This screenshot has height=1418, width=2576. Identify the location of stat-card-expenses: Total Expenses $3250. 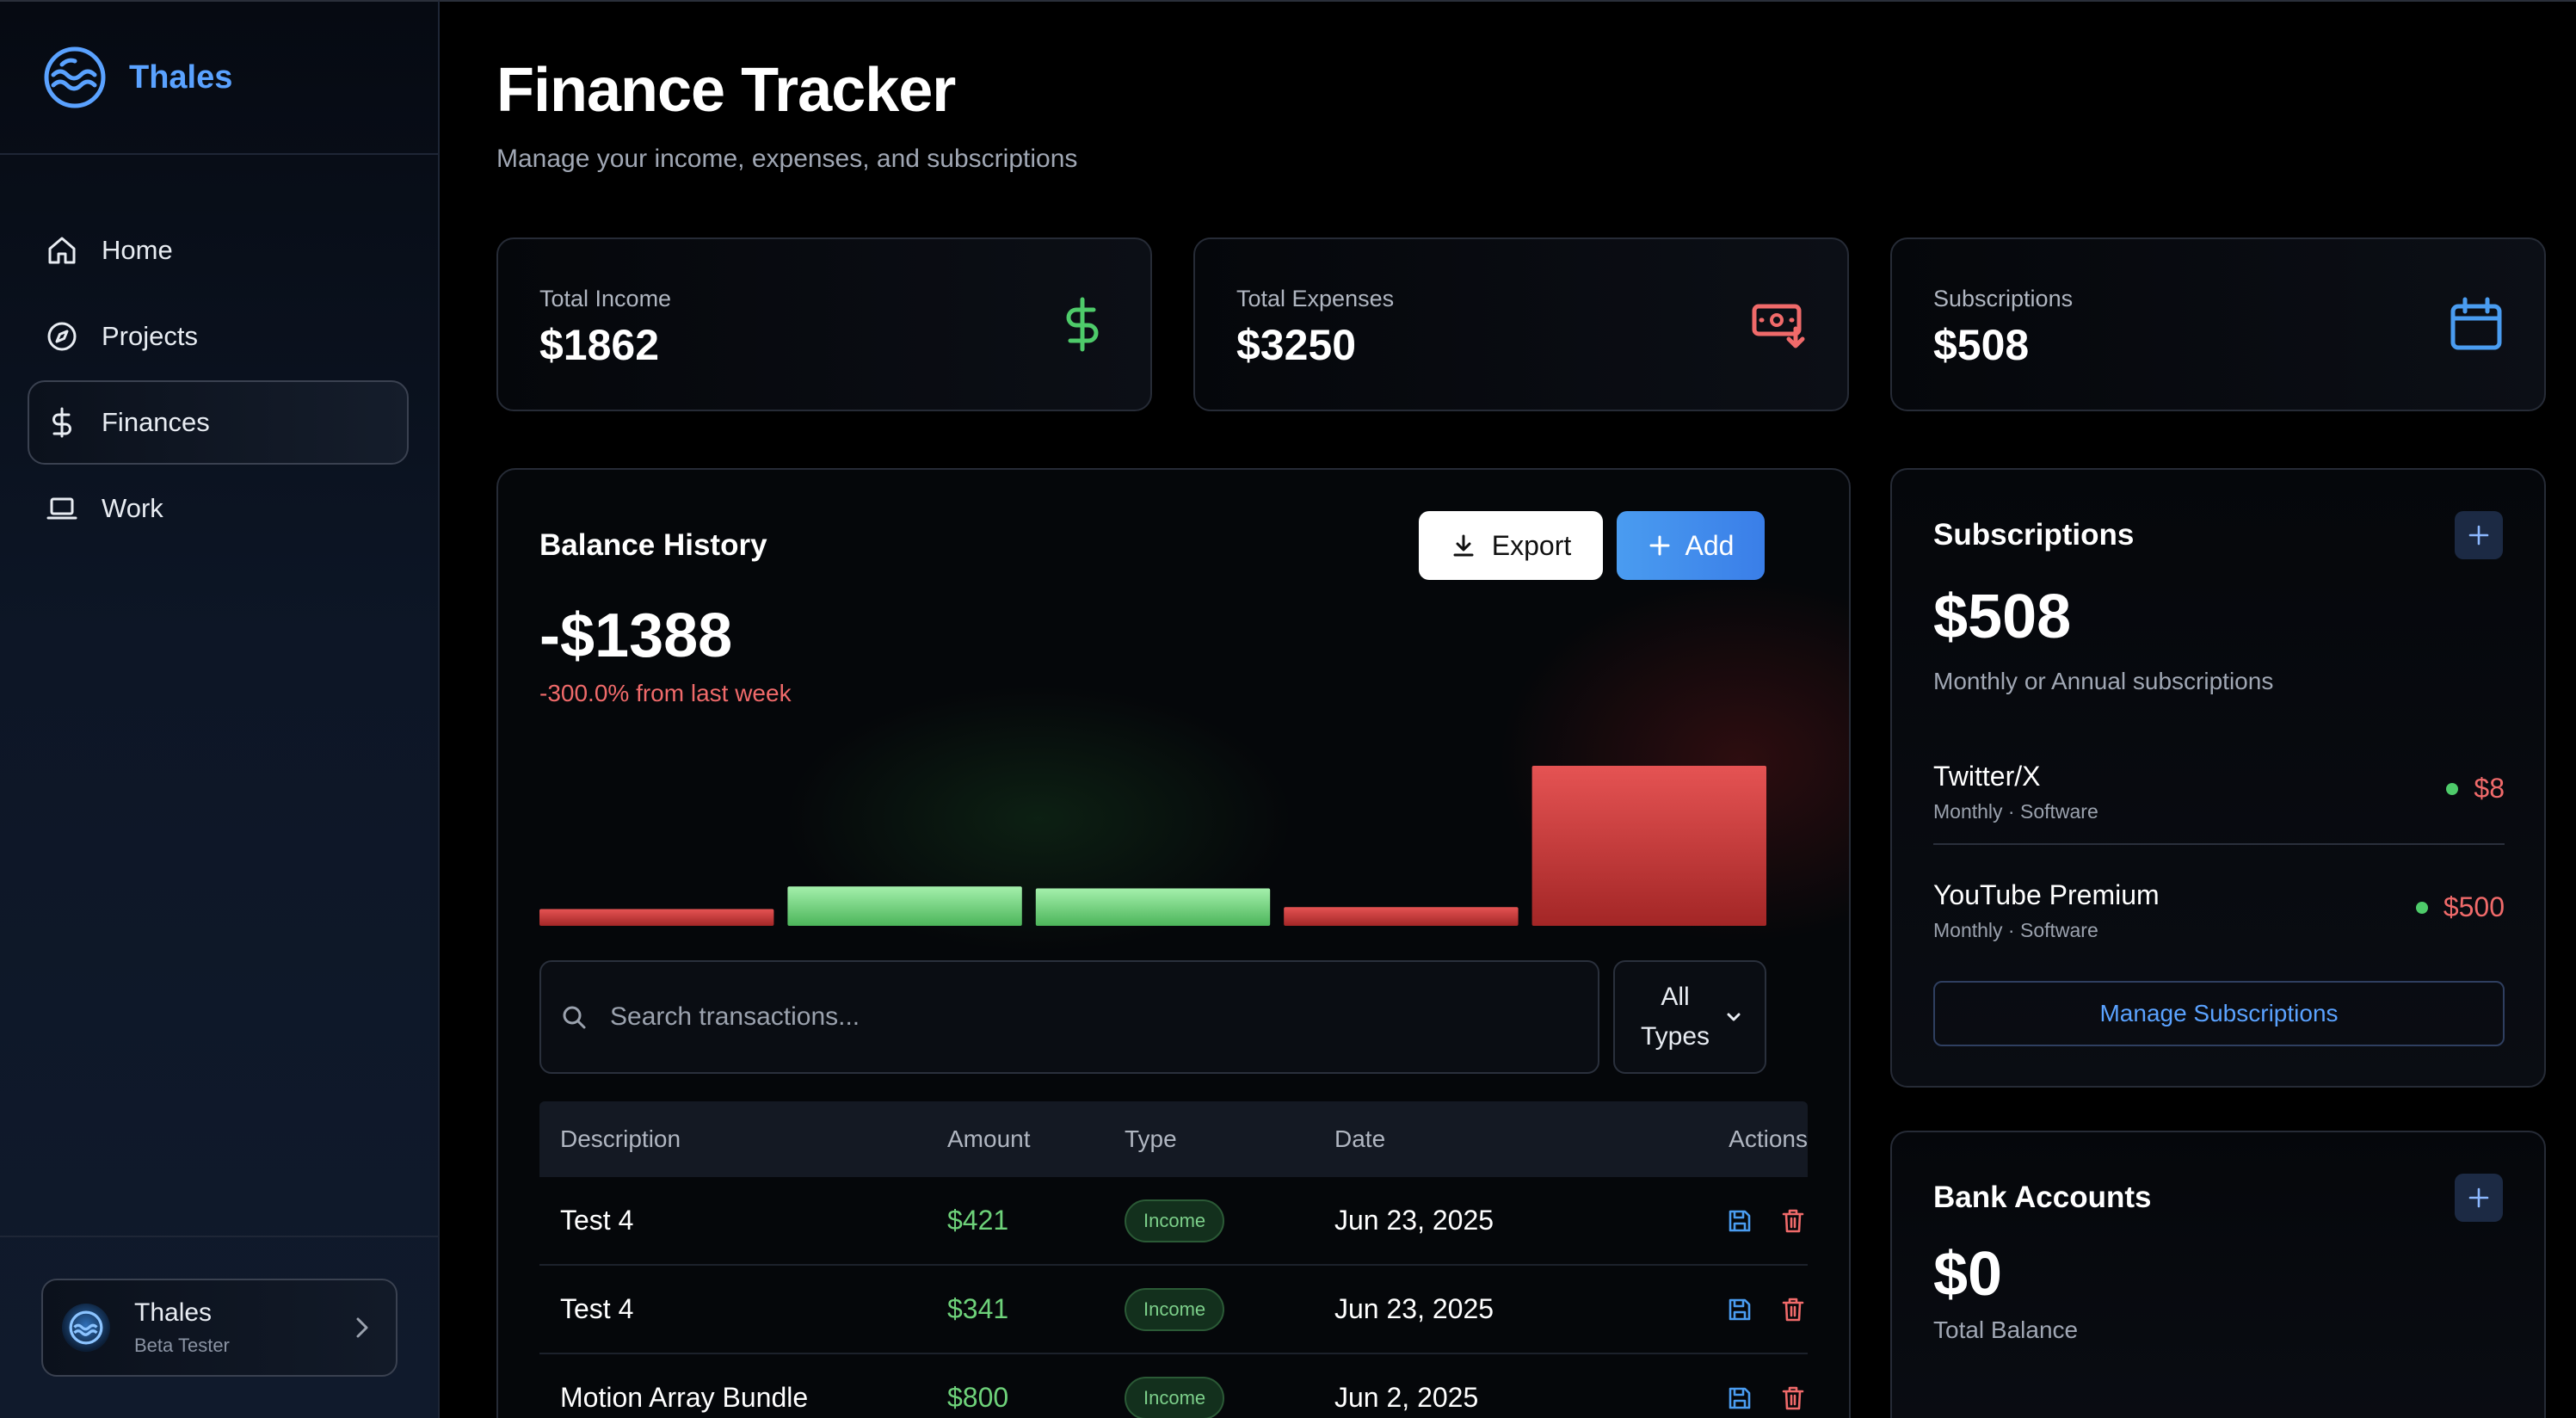
(1521, 324).